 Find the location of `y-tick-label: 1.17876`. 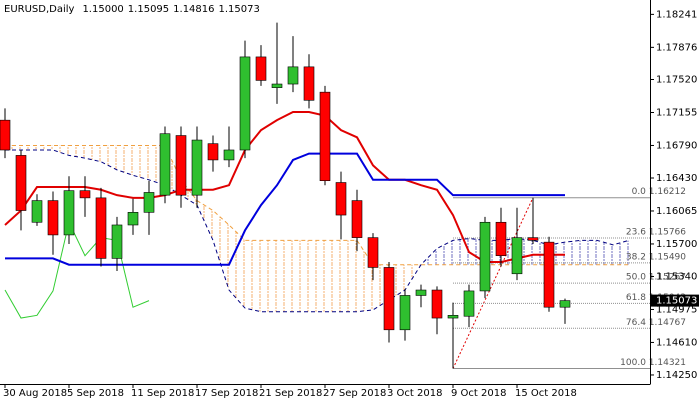

y-tick-label: 1.17876 is located at coordinates (676, 47).